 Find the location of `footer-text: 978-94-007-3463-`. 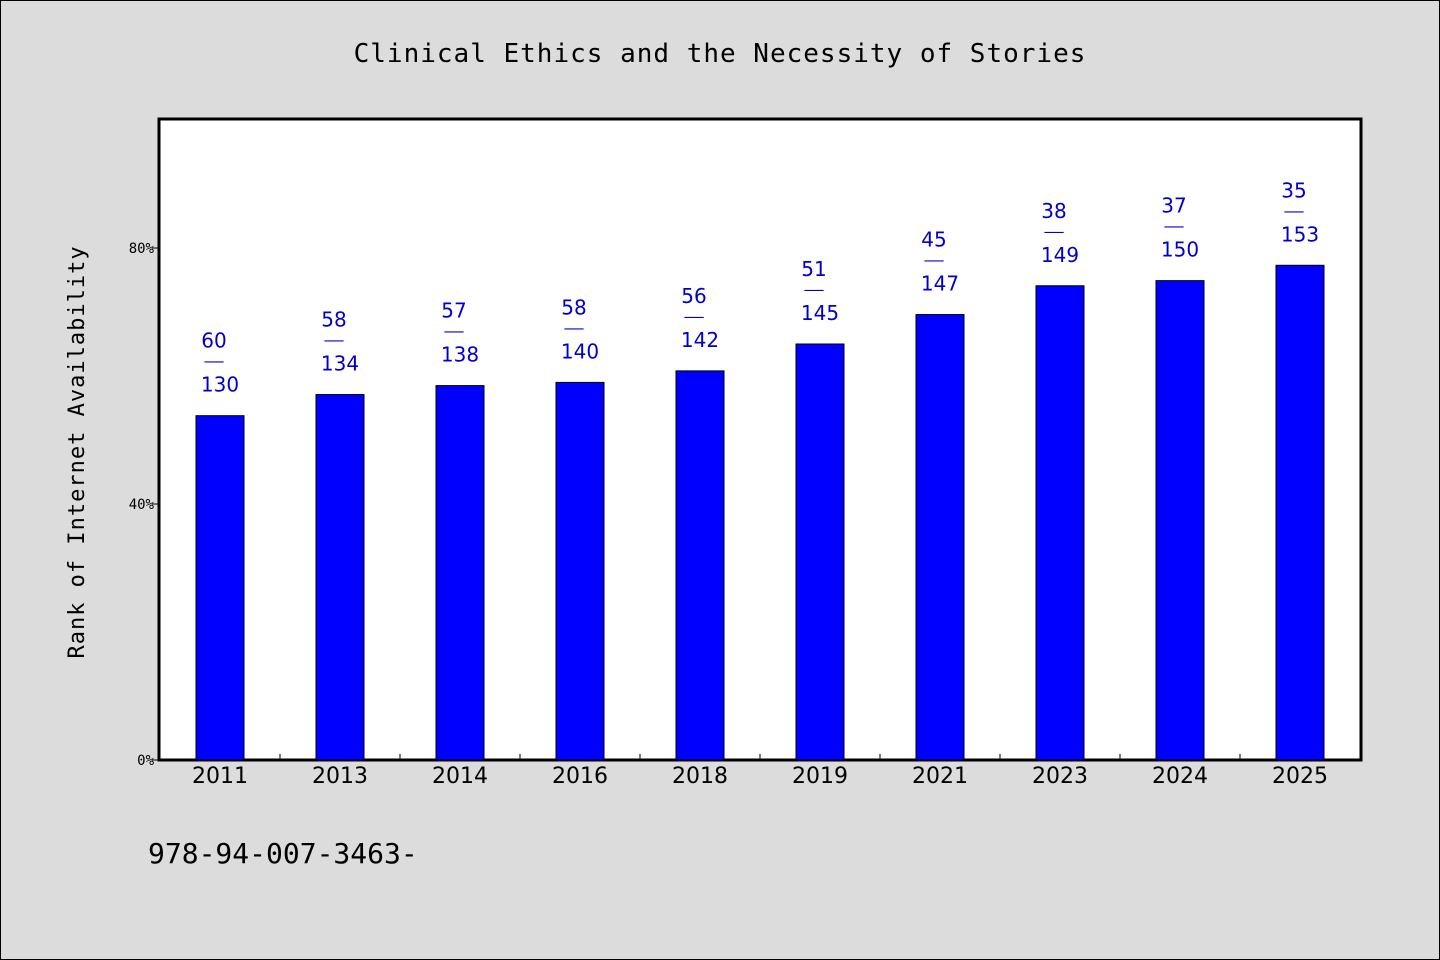

footer-text: 978-94-007-3463- is located at coordinates (283, 853).